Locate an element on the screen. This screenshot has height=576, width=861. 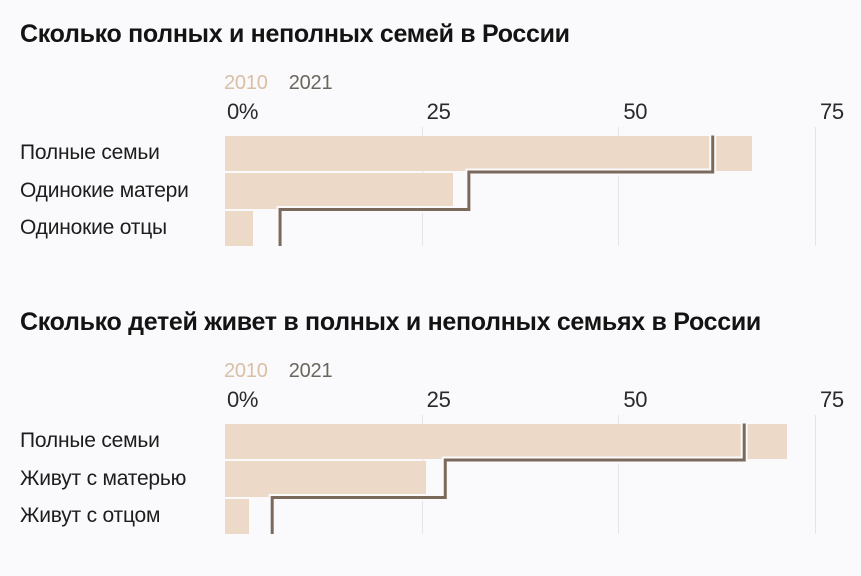
category-label: Живут с отцом is located at coordinates (90, 516).